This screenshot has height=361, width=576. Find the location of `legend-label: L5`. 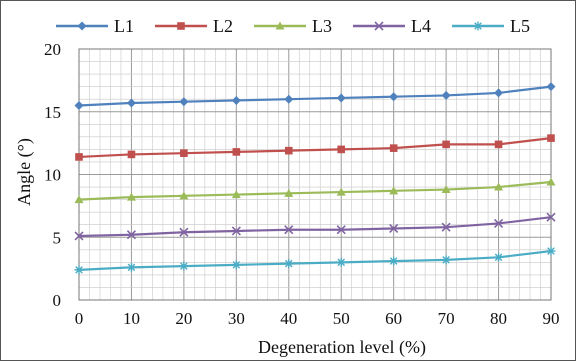

legend-label: L5 is located at coordinates (520, 26).